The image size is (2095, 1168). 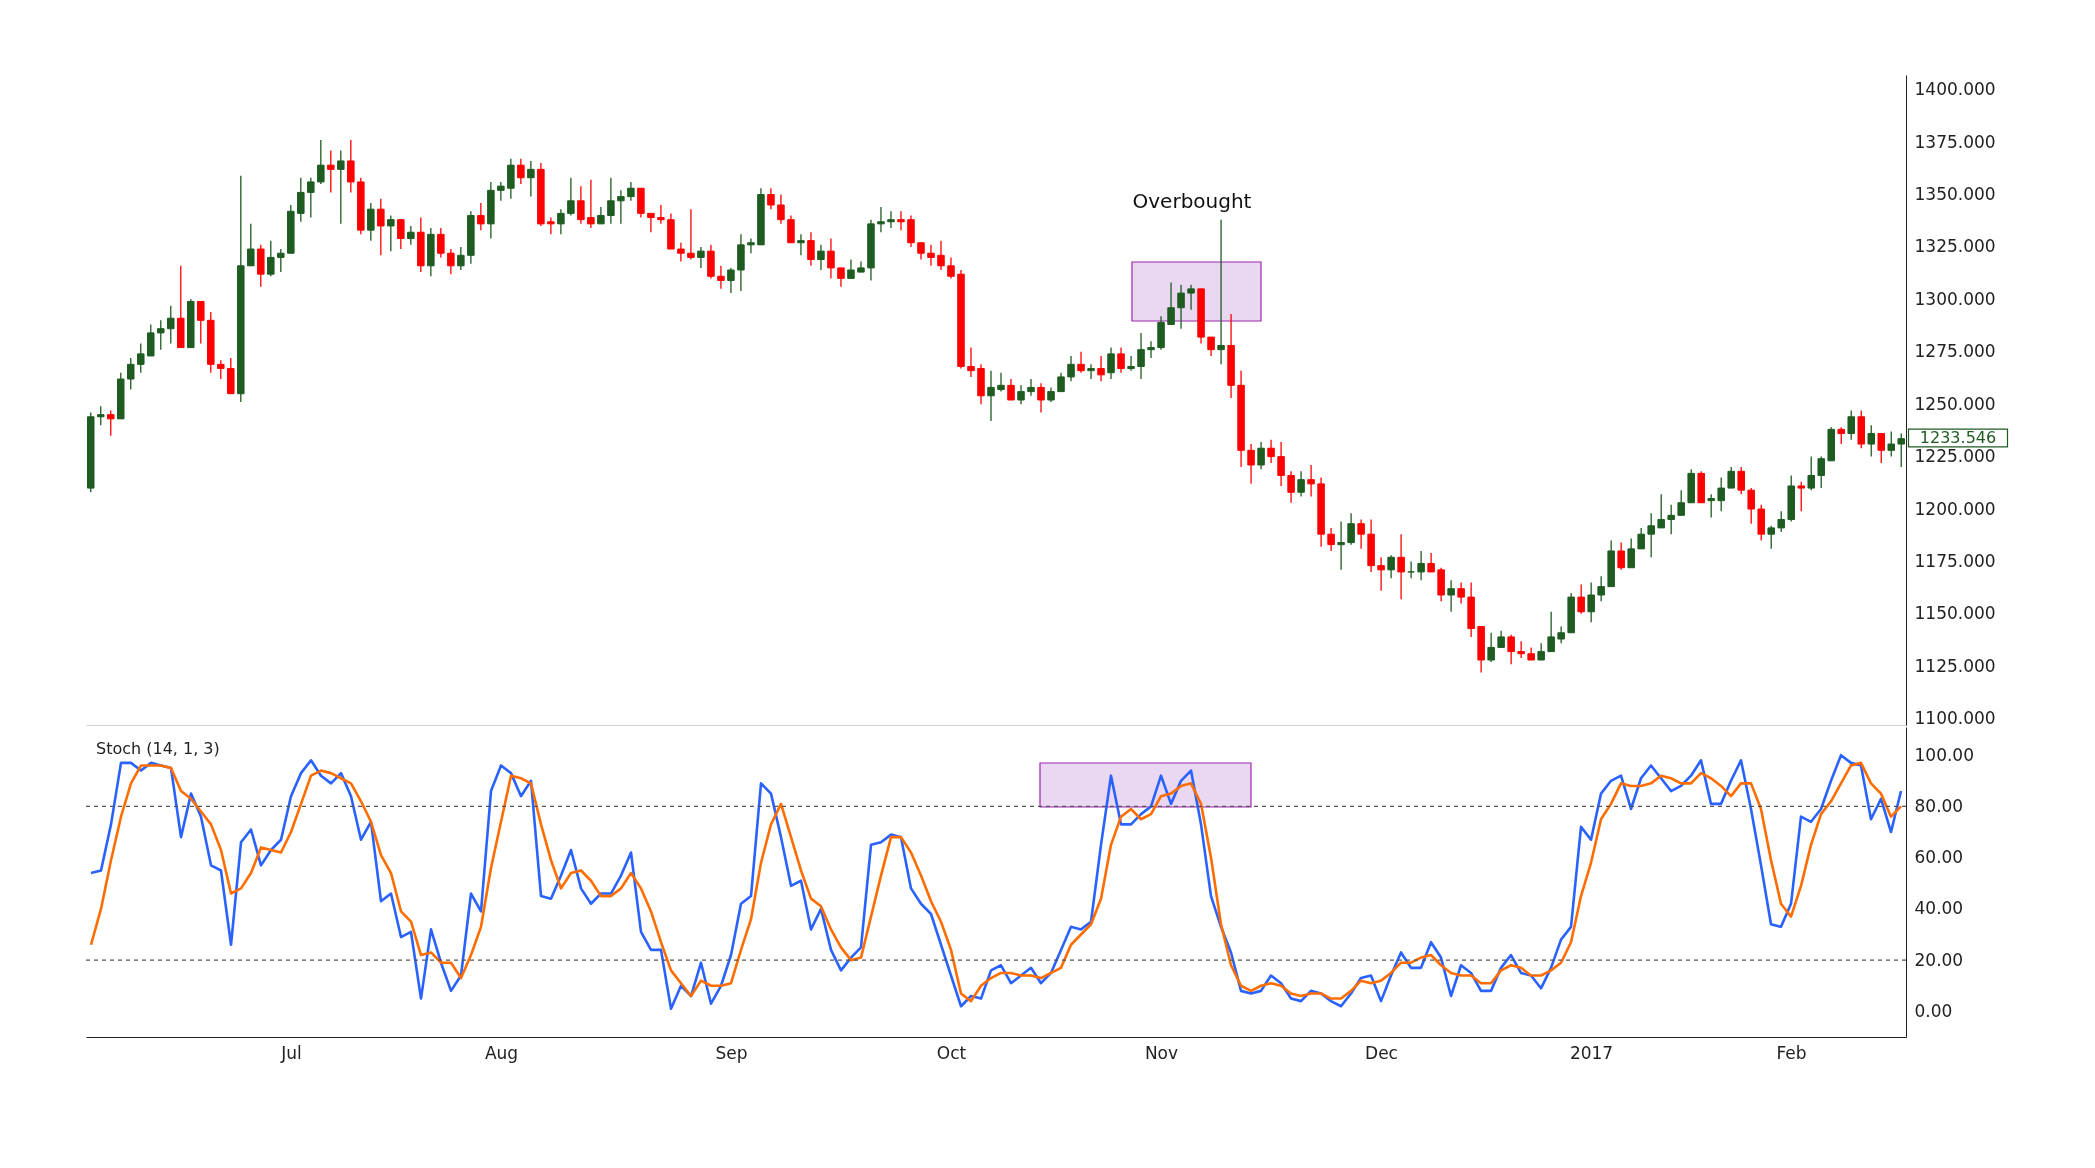 I want to click on y-tick-label: 60.00, so click(x=1939, y=857).